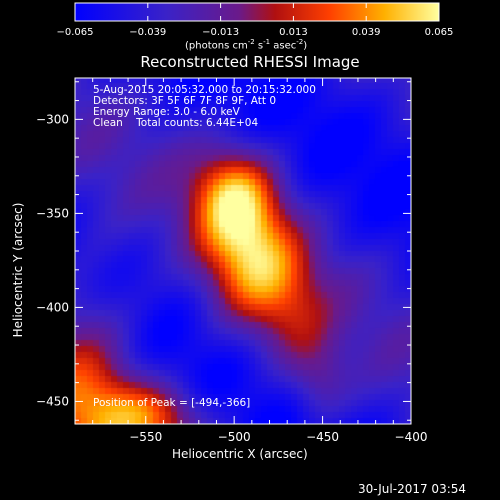  What do you see at coordinates (52, 401) in the screenshot?
I see `y-tick-label: −450` at bounding box center [52, 401].